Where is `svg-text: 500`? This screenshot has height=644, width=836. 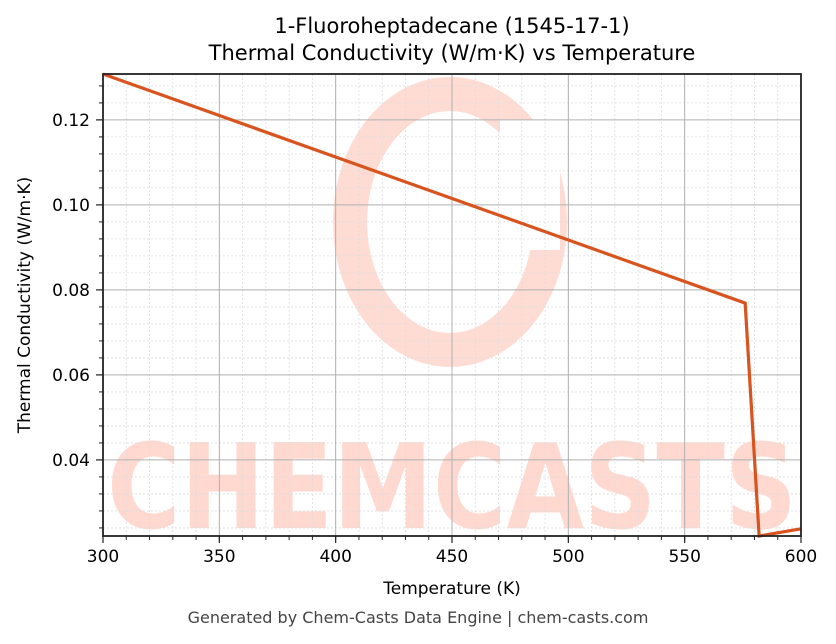 svg-text: 500 is located at coordinates (568, 557).